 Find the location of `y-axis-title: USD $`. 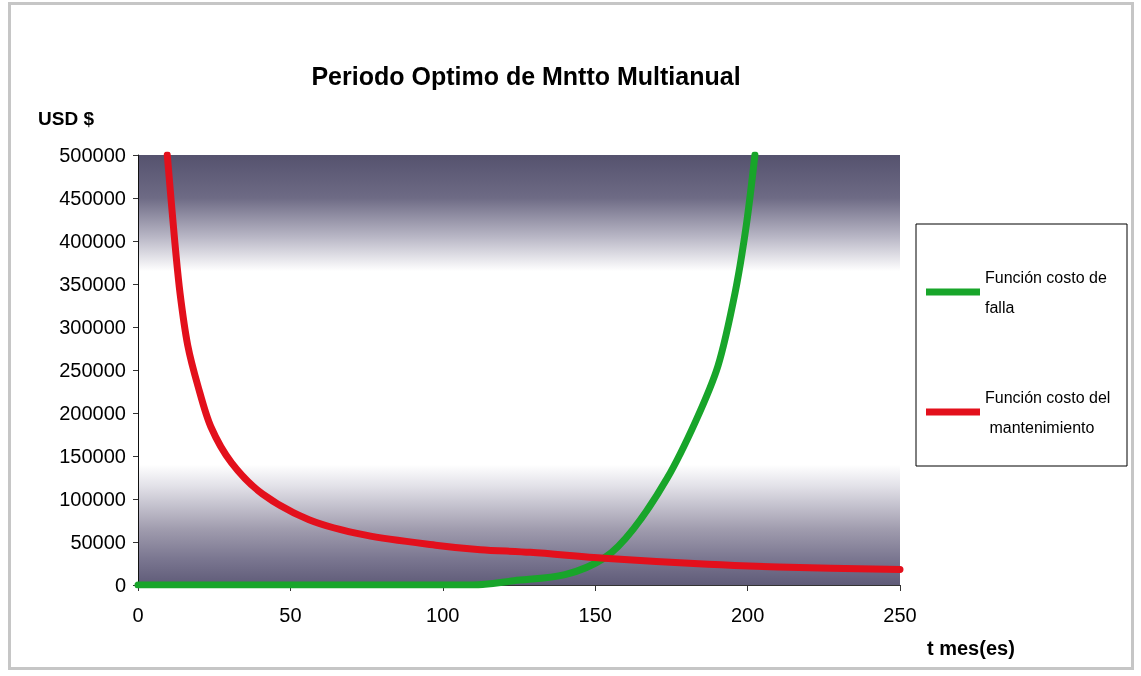

y-axis-title: USD $ is located at coordinates (66, 118).